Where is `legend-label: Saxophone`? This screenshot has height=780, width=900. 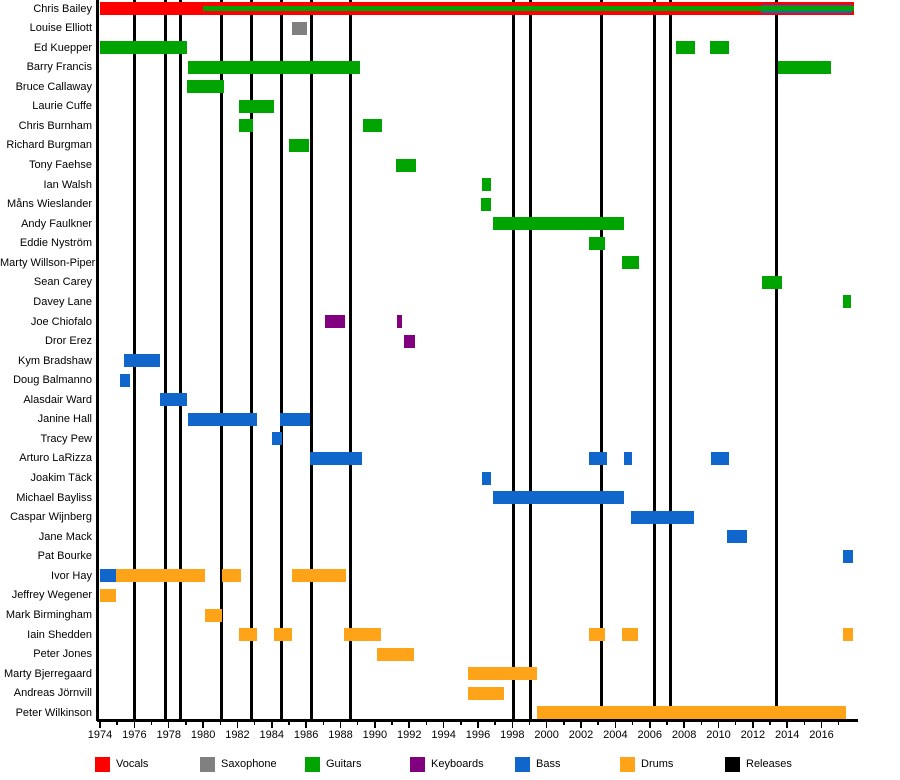 legend-label: Saxophone is located at coordinates (249, 764).